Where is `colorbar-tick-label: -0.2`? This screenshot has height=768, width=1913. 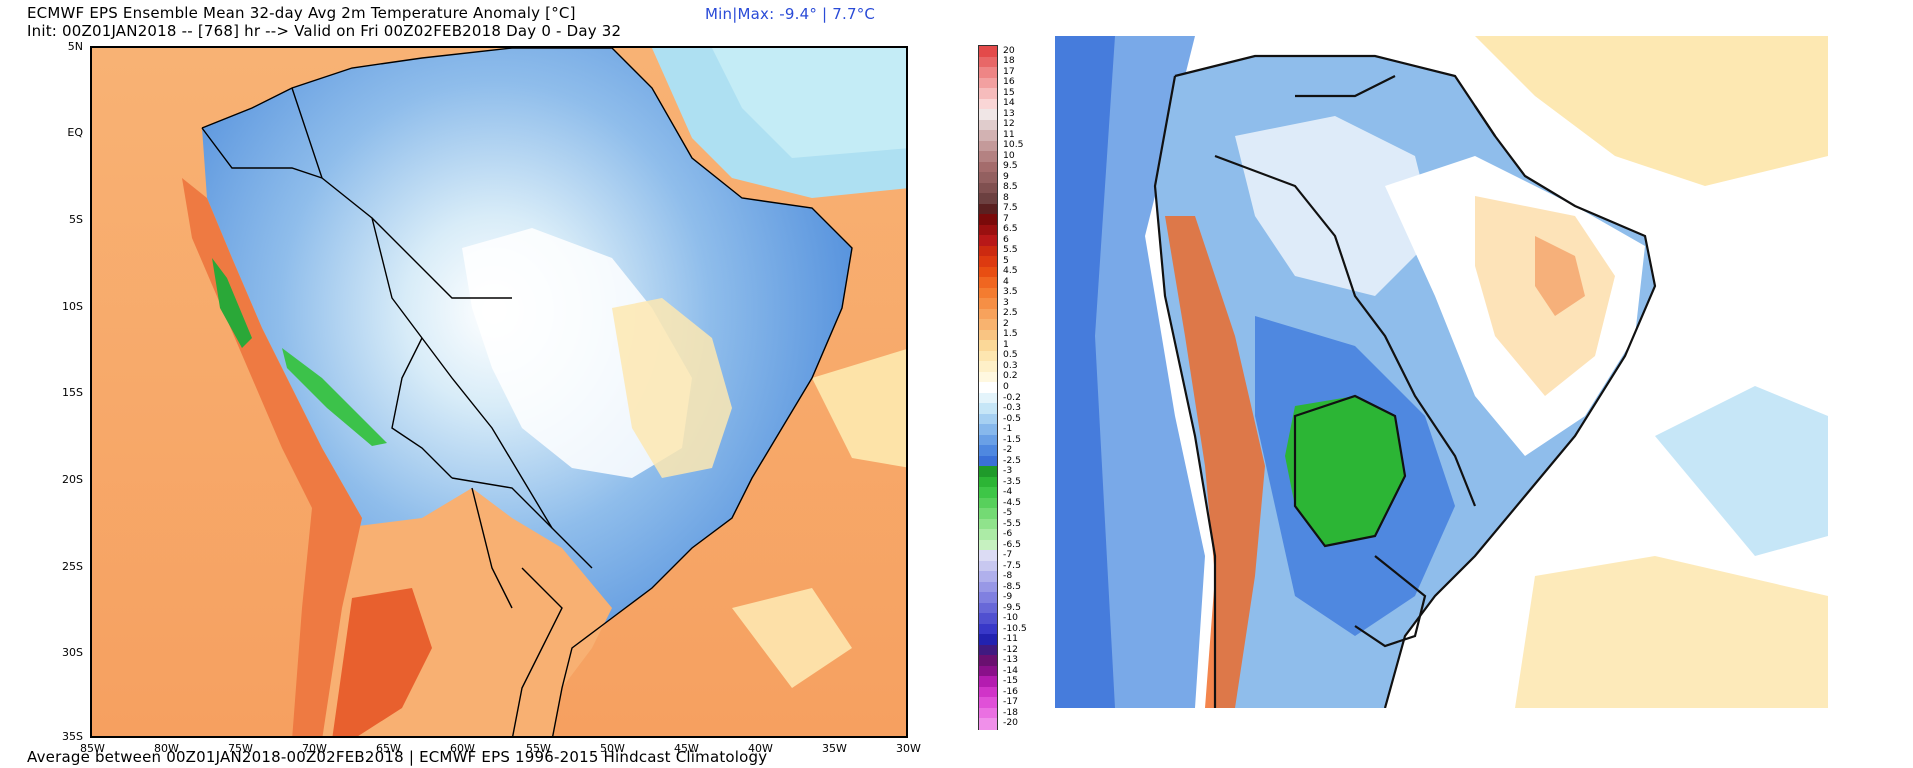
colorbar-tick-label: -0.2 is located at coordinates (1012, 397).